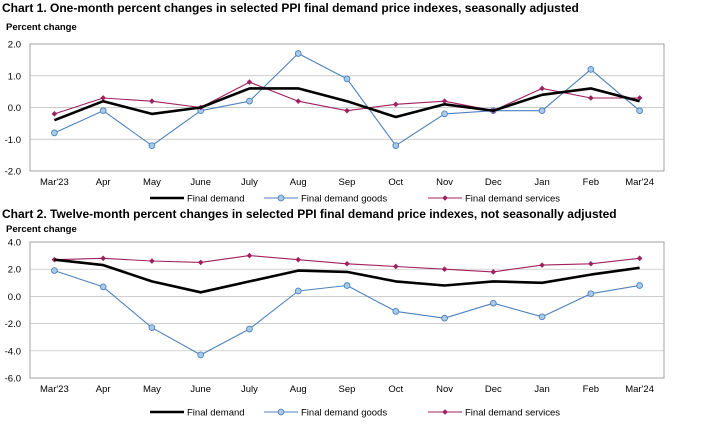 This screenshot has height=430, width=720. Describe the element at coordinates (541, 389) in the screenshot. I see `chart2-xtick-label: Jan` at that location.